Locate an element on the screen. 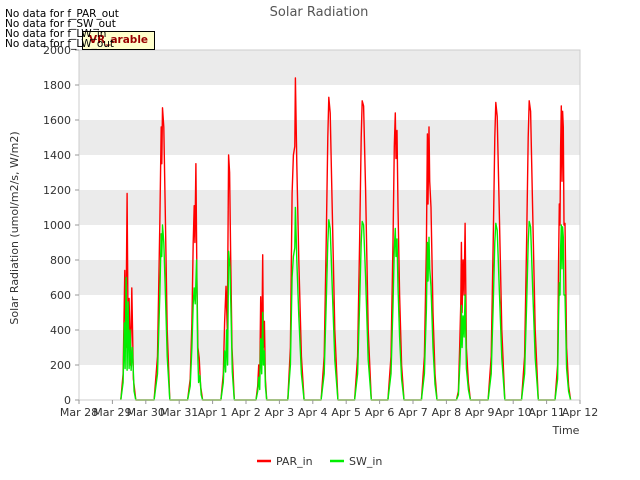 This screenshot has height=480, width=640. y-tick-label: 1800 is located at coordinates (57, 85).